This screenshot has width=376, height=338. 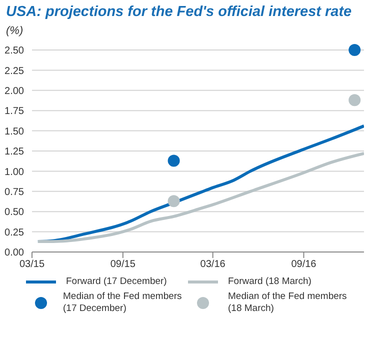 What do you see at coordinates (14, 51) in the screenshot?
I see `y-tick-label: 2.50` at bounding box center [14, 51].